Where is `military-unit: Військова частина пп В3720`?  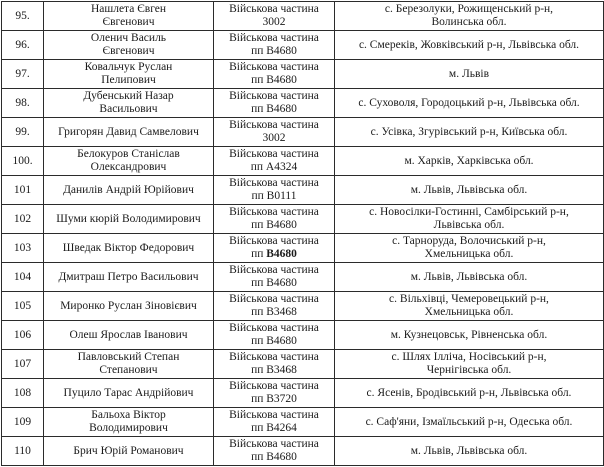
military-unit: Військова частина пп В3720 is located at coordinates (274, 393).